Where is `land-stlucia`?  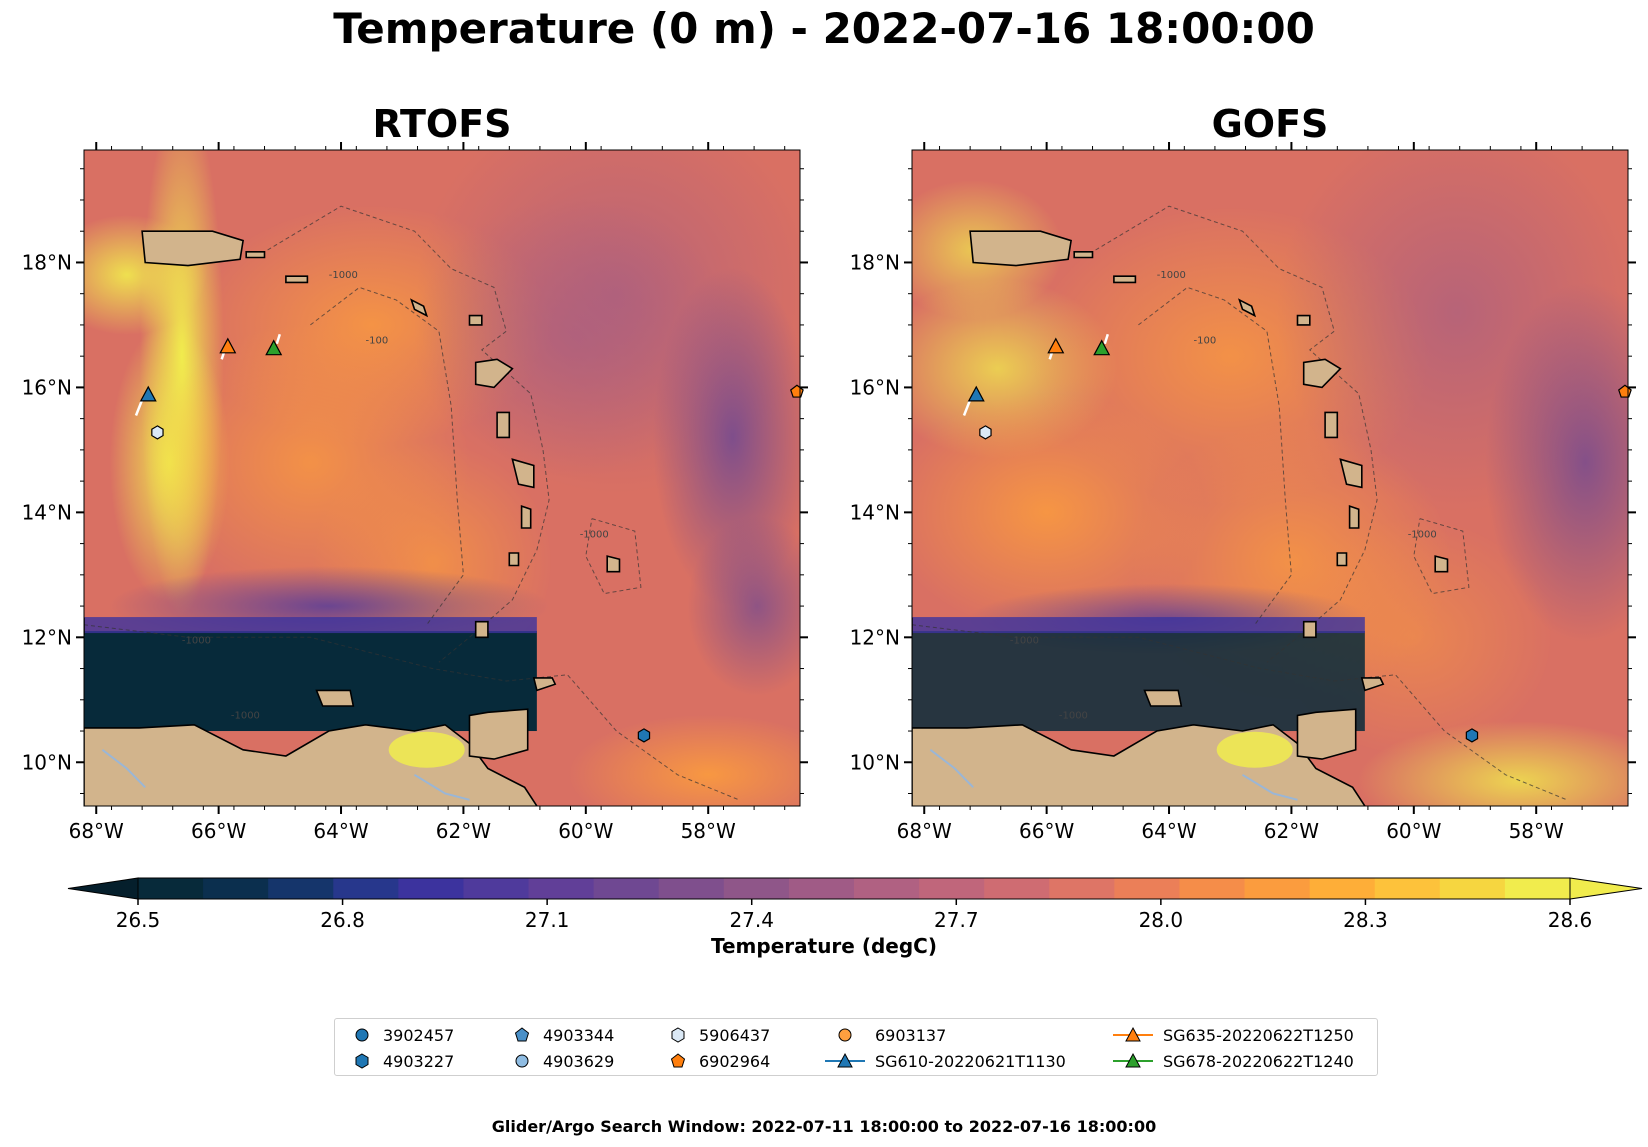
land-stlucia is located at coordinates (526, 516).